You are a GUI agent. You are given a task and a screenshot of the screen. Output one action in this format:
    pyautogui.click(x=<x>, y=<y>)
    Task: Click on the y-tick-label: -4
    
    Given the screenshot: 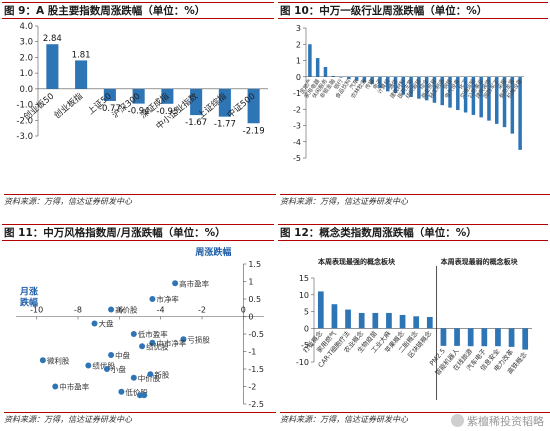 What is the action you would take?
    pyautogui.click(x=297, y=142)
    